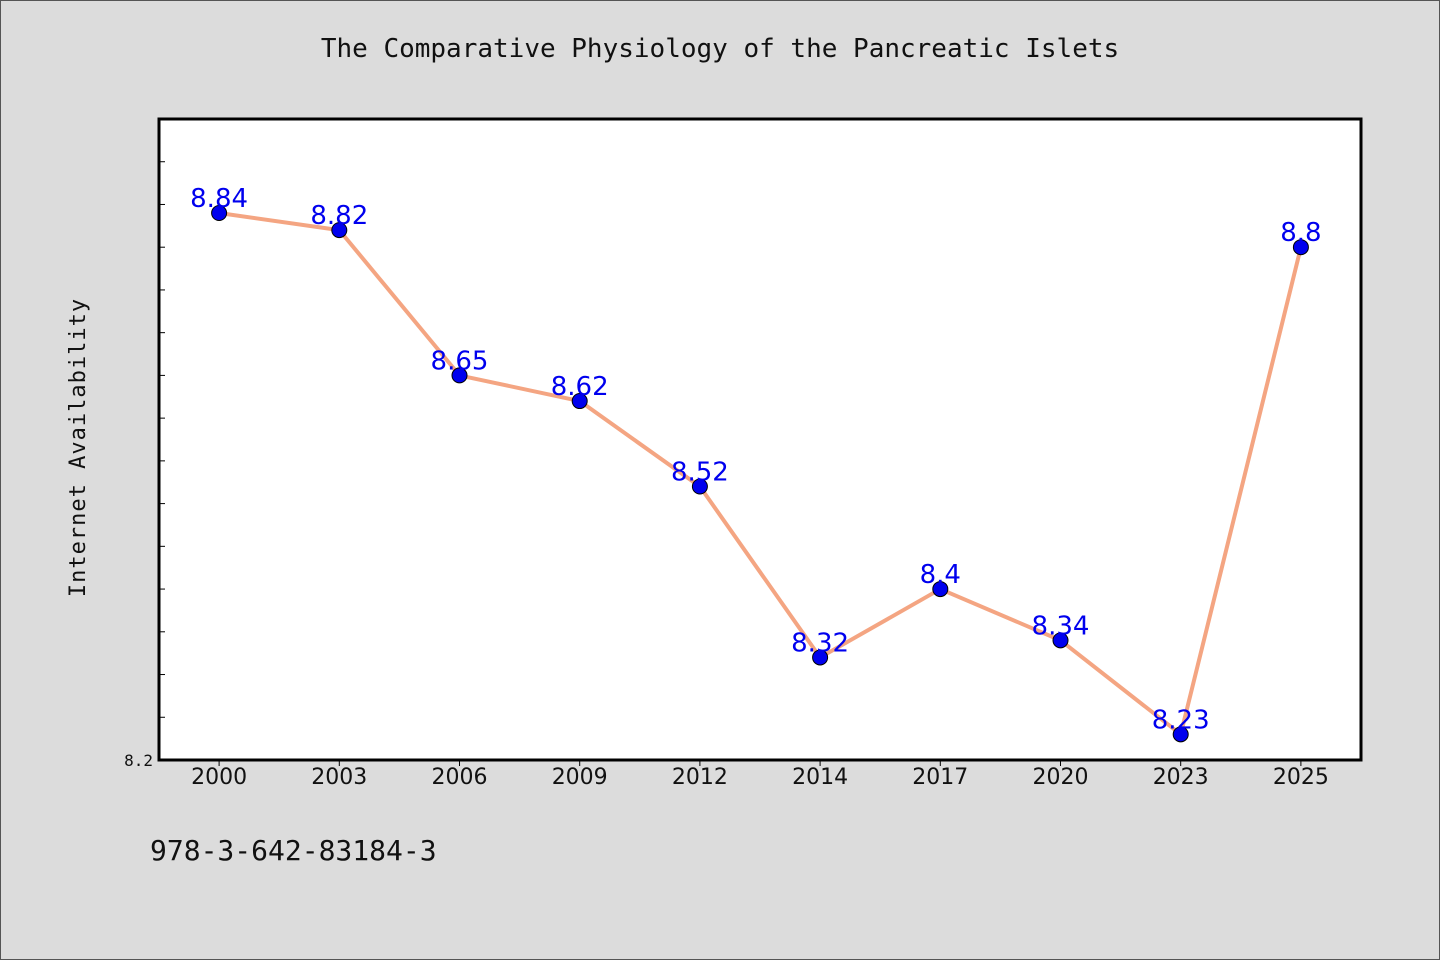 This screenshot has width=1440, height=960. I want to click on x-tick-label: 2006, so click(460, 777).